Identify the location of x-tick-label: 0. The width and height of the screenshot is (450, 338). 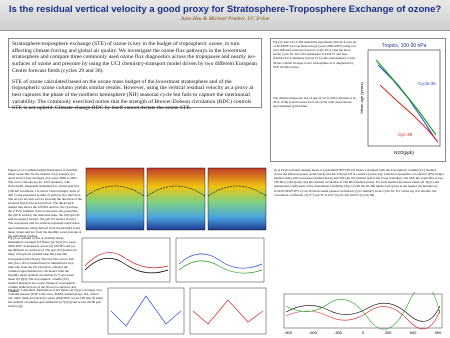
(363, 332).